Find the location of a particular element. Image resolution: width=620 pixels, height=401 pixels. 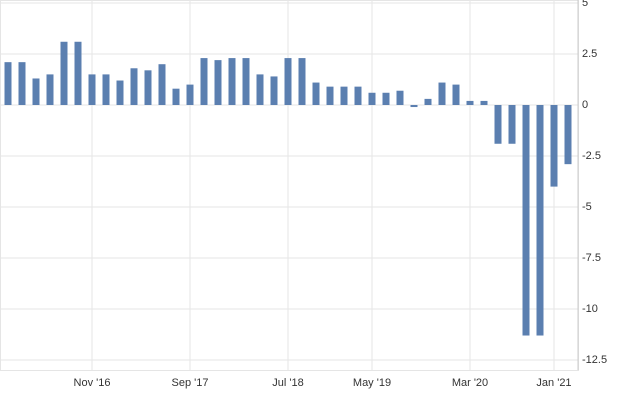

y-tick-label: 2.5 is located at coordinates (589, 54).